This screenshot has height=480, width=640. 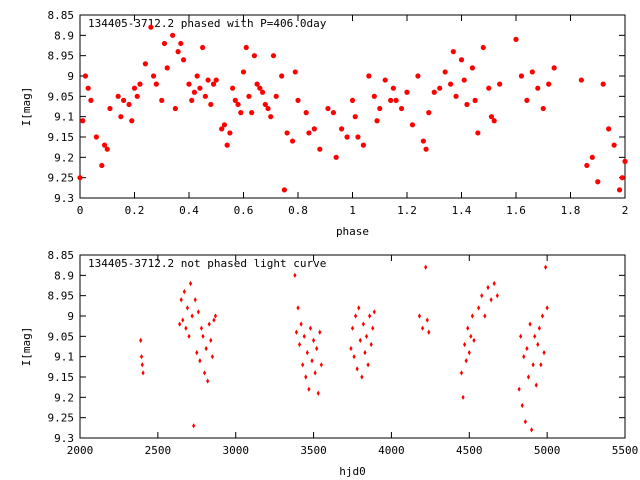 What do you see at coordinates (189, 210) in the screenshot?
I see `x-tick-label: 0.4` at bounding box center [189, 210].